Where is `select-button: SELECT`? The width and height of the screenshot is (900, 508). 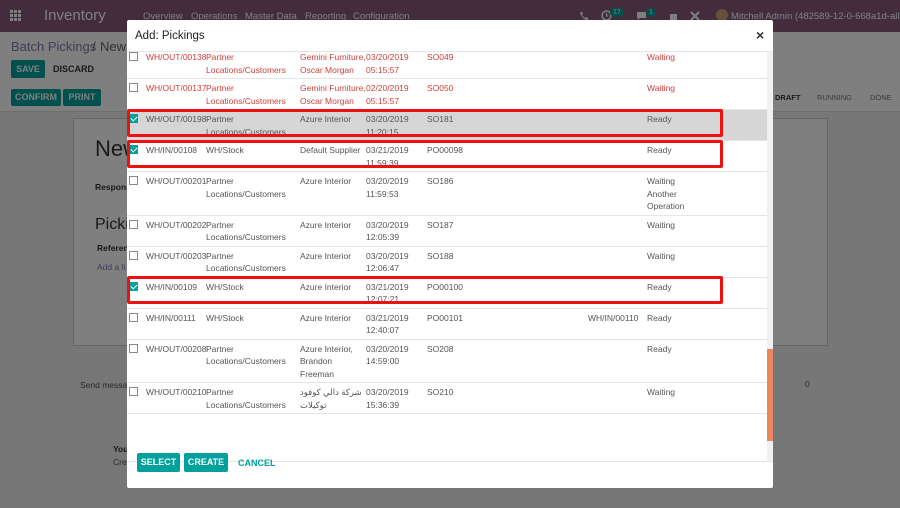
select-button: SELECT is located at coordinates (158, 462).